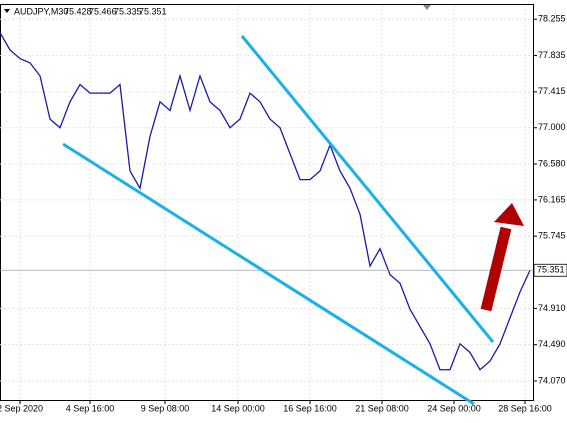 The width and height of the screenshot is (567, 423). Describe the element at coordinates (427, 7) in the screenshot. I see `shift-marker` at that location.